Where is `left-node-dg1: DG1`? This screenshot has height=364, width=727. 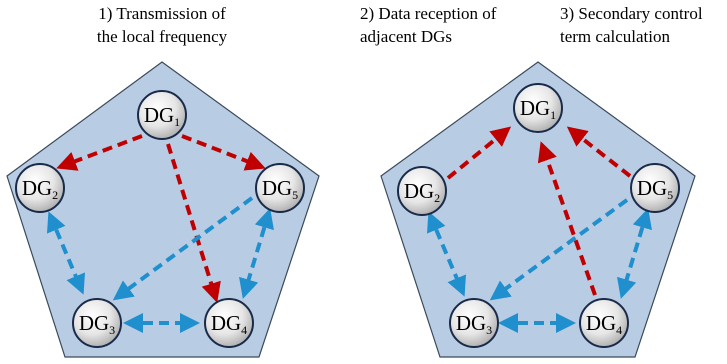
left-node-dg1: DG1 is located at coordinates (162, 115).